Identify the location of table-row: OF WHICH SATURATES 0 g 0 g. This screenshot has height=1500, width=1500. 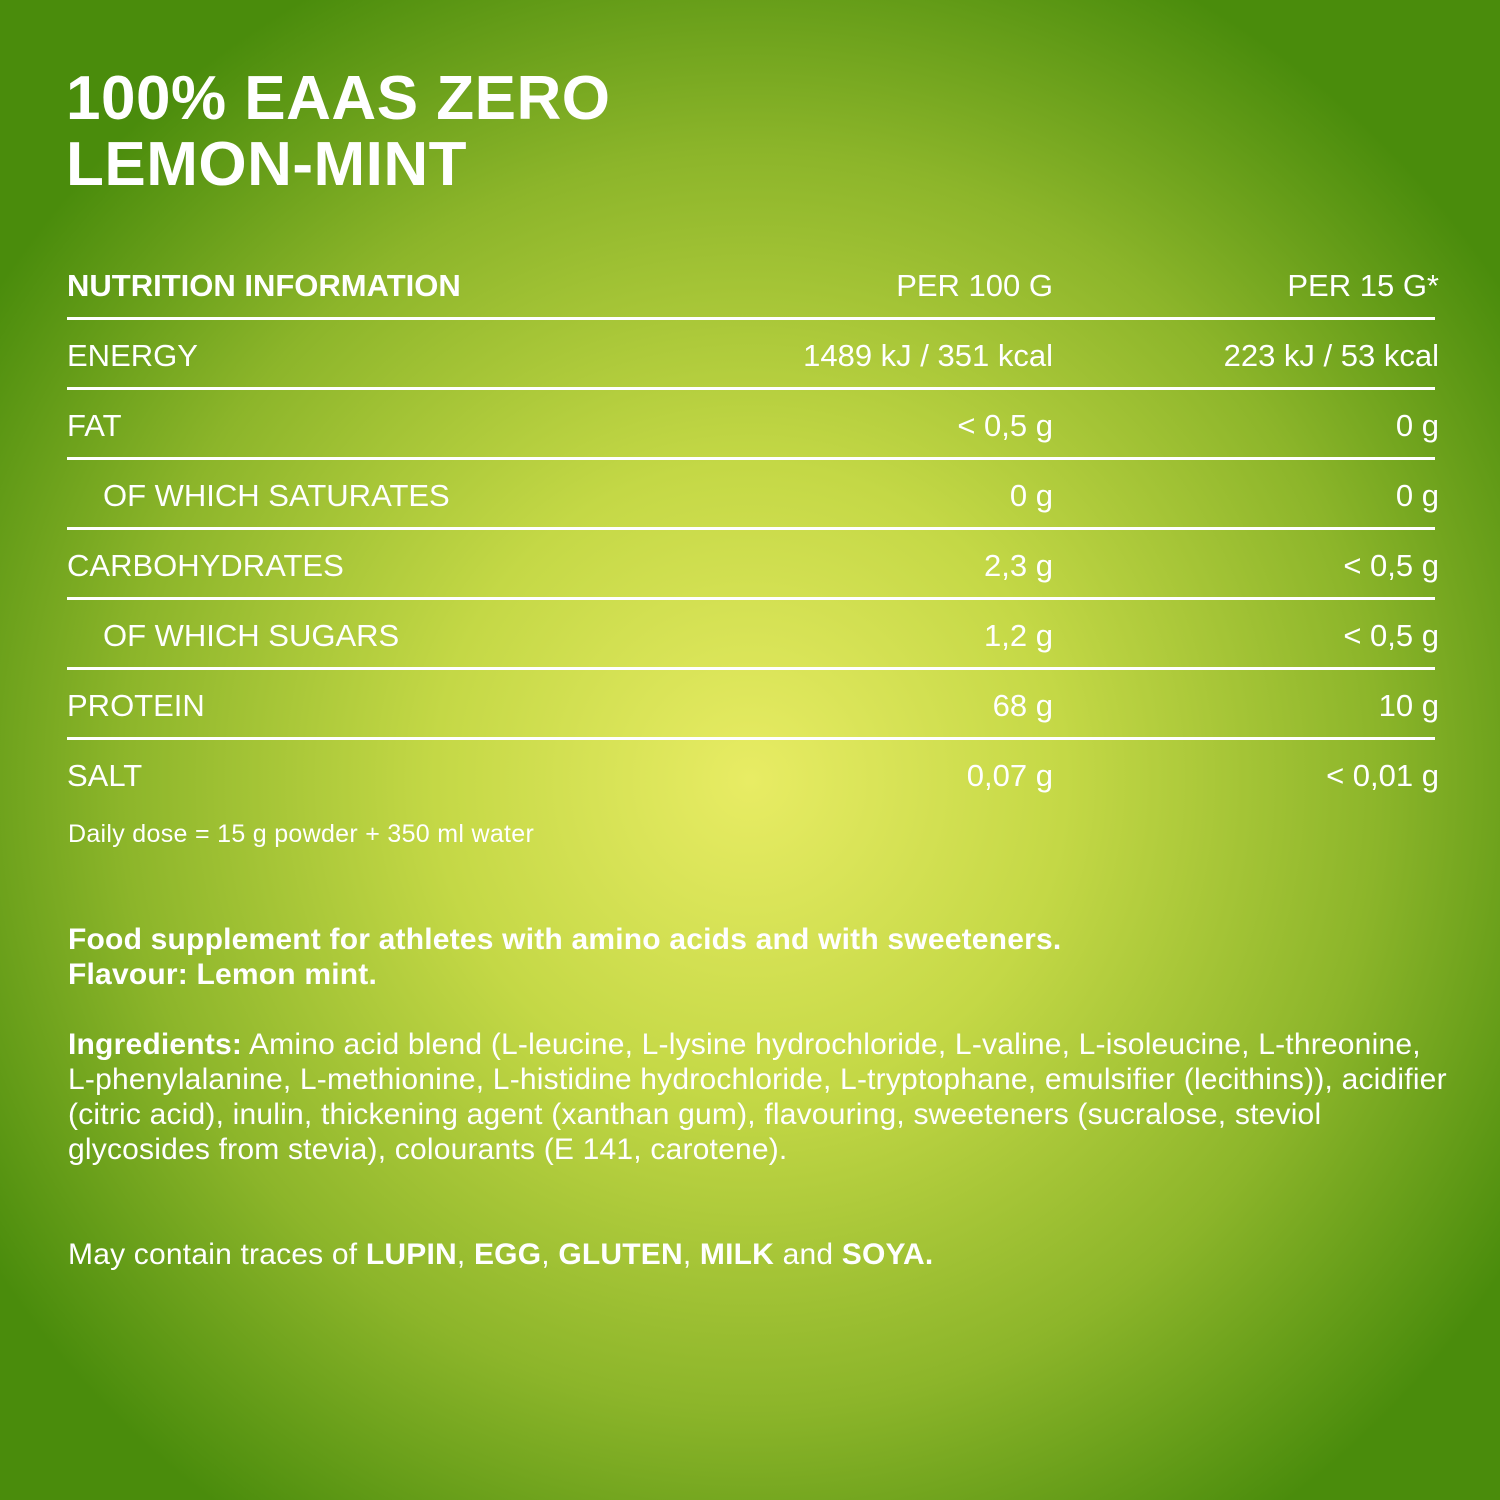
(753, 495).